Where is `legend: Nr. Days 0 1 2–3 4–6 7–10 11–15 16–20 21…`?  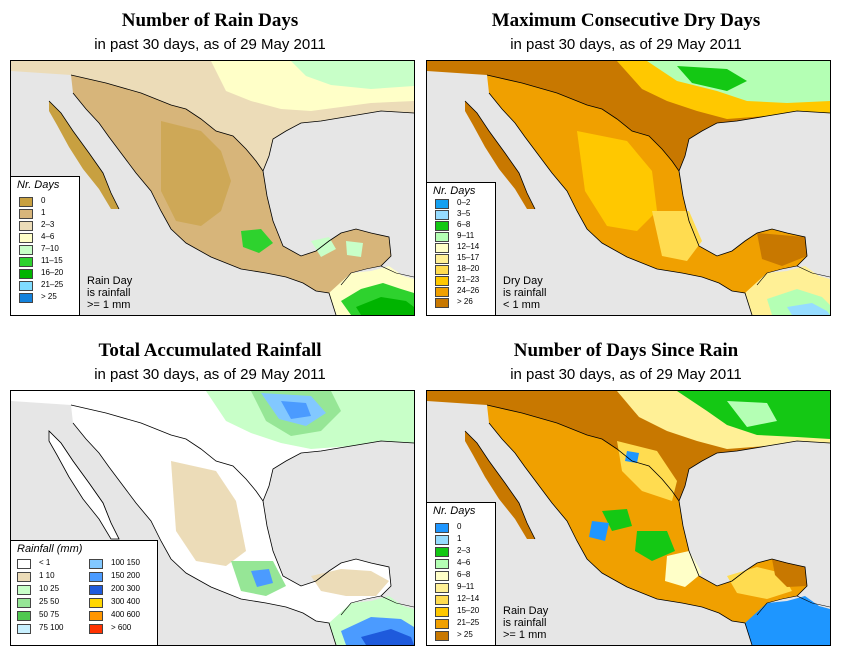
legend: Nr. Days 0 1 2–3 4–6 7–10 11–15 16–20 21… is located at coordinates (45, 245).